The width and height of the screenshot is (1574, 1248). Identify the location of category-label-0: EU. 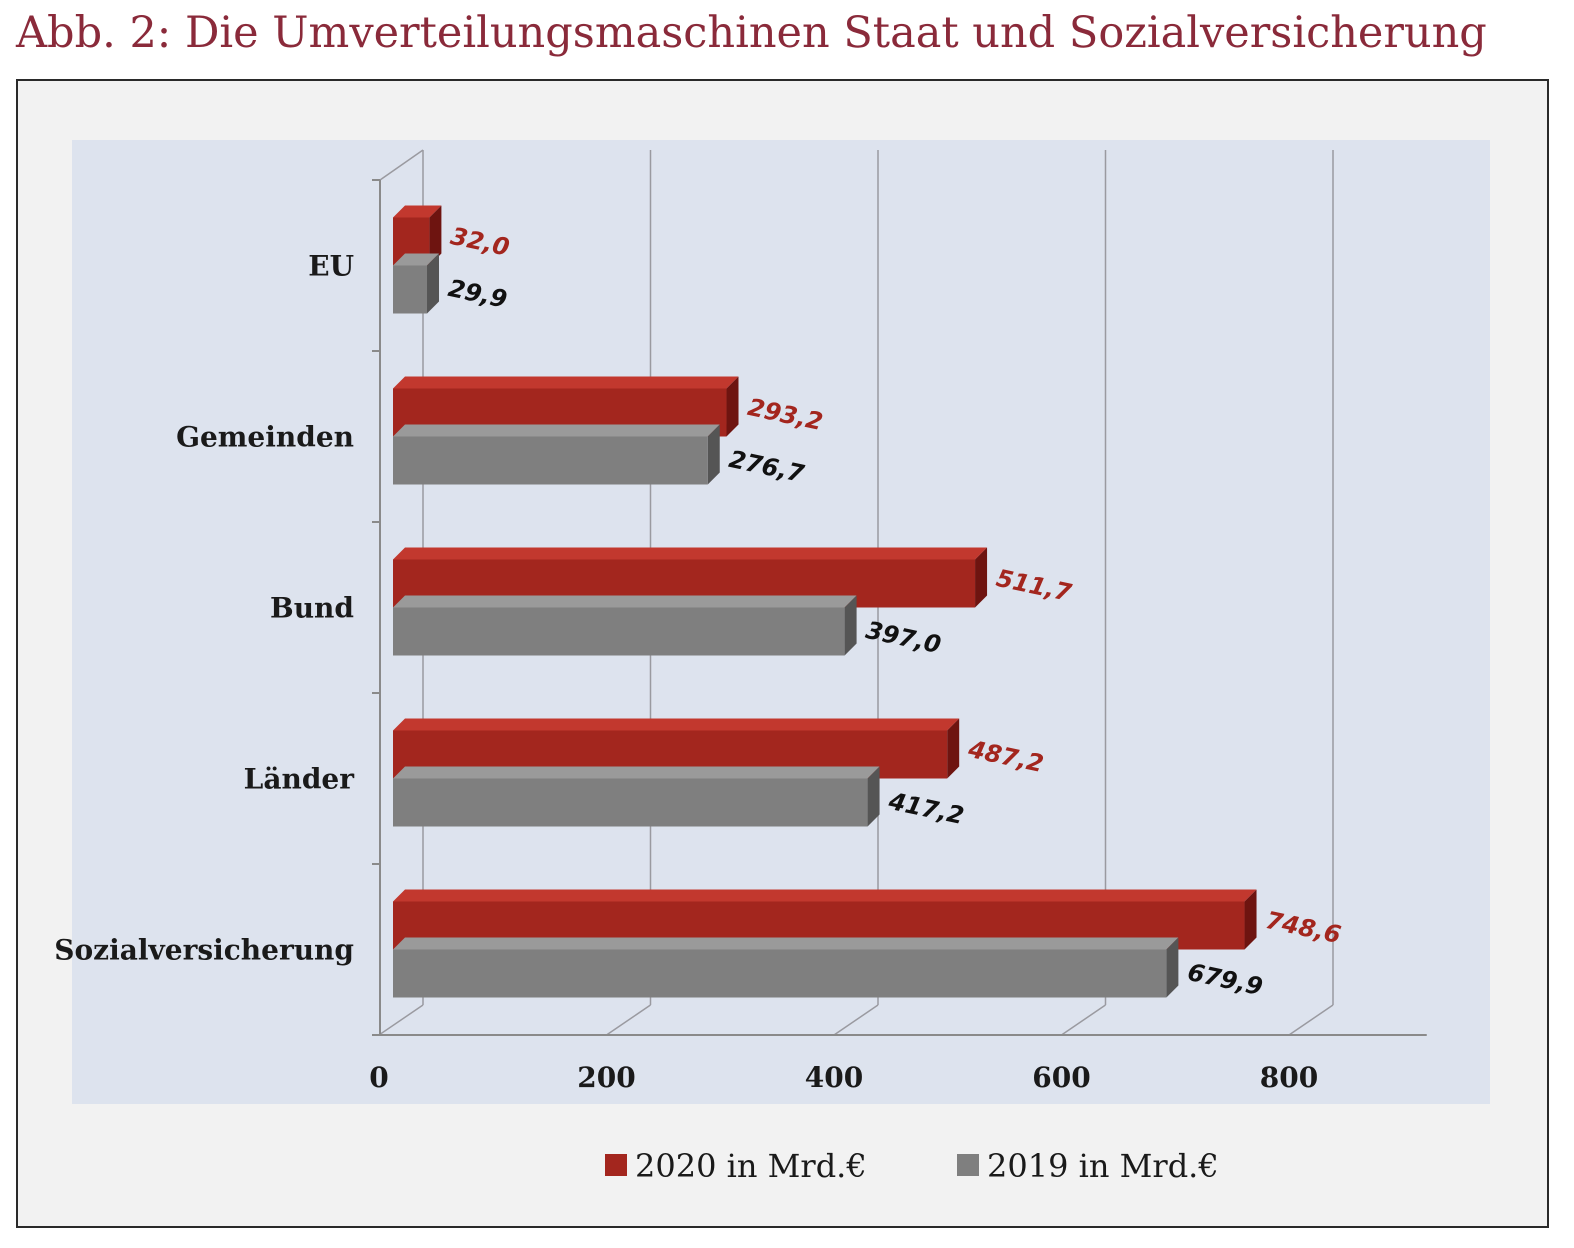
(331, 266).